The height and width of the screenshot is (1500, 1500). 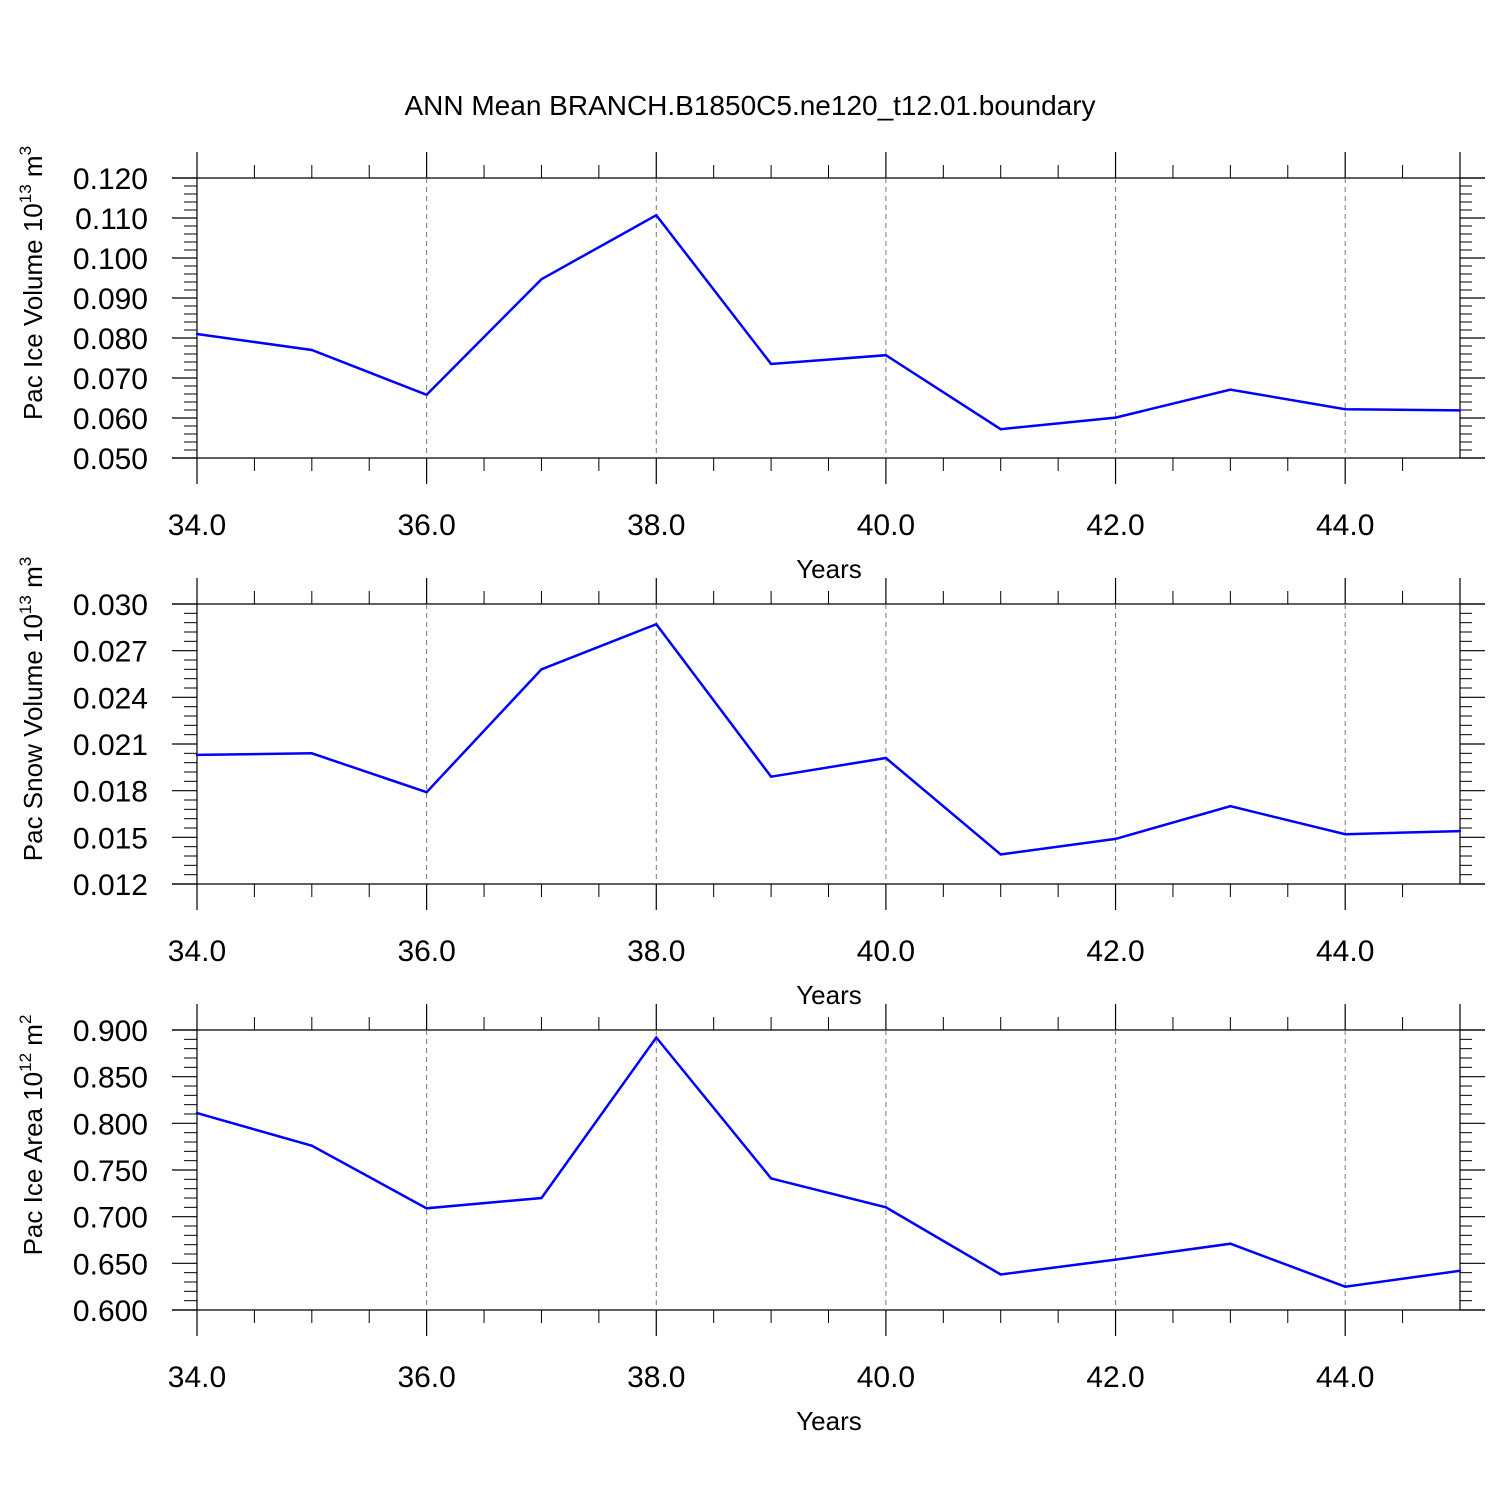 What do you see at coordinates (110, 1171) in the screenshot?
I see `y-tick-label: 0.750` at bounding box center [110, 1171].